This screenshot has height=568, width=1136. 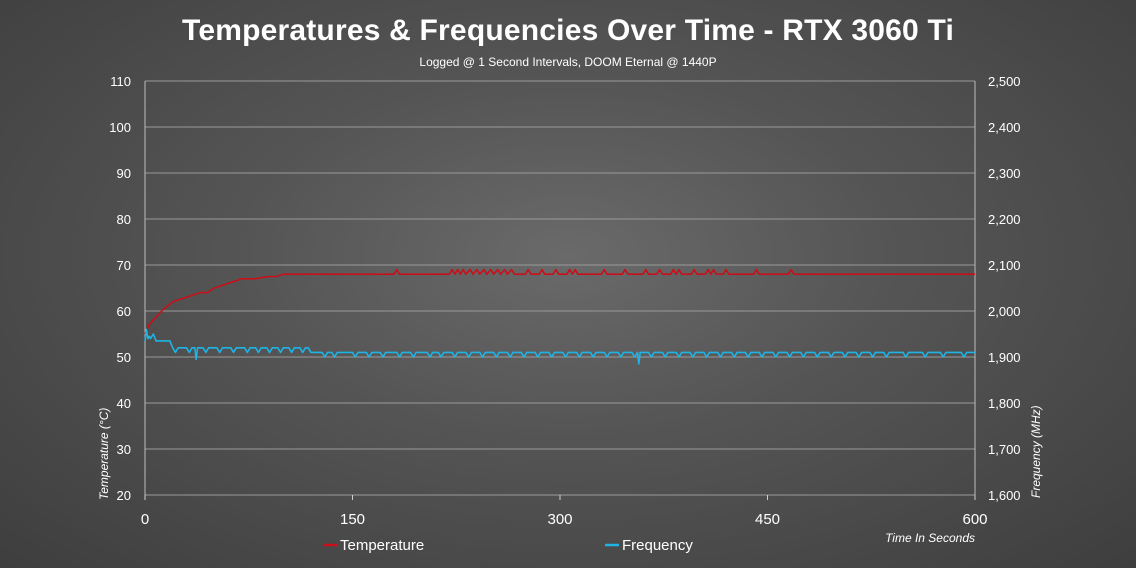 I want to click on x-axis-ticks: 0 150 300 450 600, so click(x=564, y=511).